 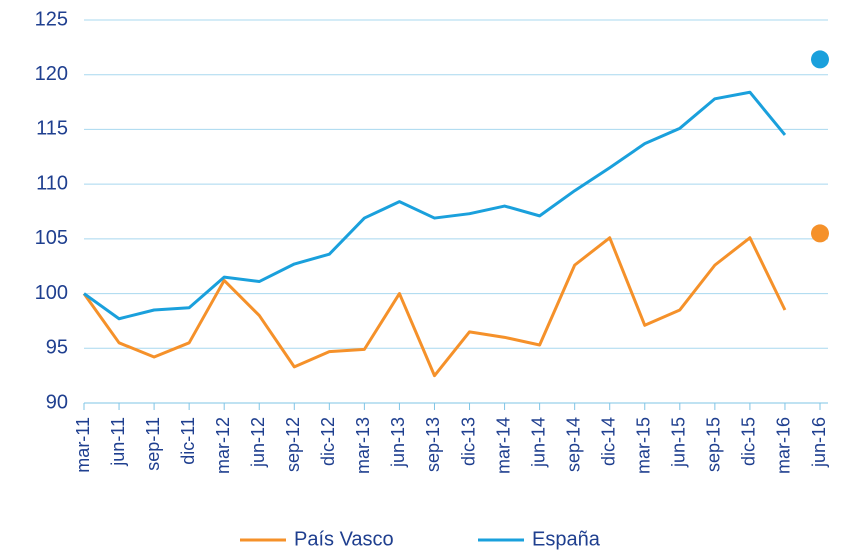 What do you see at coordinates (398, 442) in the screenshot?
I see `x-tick-label: jun-13` at bounding box center [398, 442].